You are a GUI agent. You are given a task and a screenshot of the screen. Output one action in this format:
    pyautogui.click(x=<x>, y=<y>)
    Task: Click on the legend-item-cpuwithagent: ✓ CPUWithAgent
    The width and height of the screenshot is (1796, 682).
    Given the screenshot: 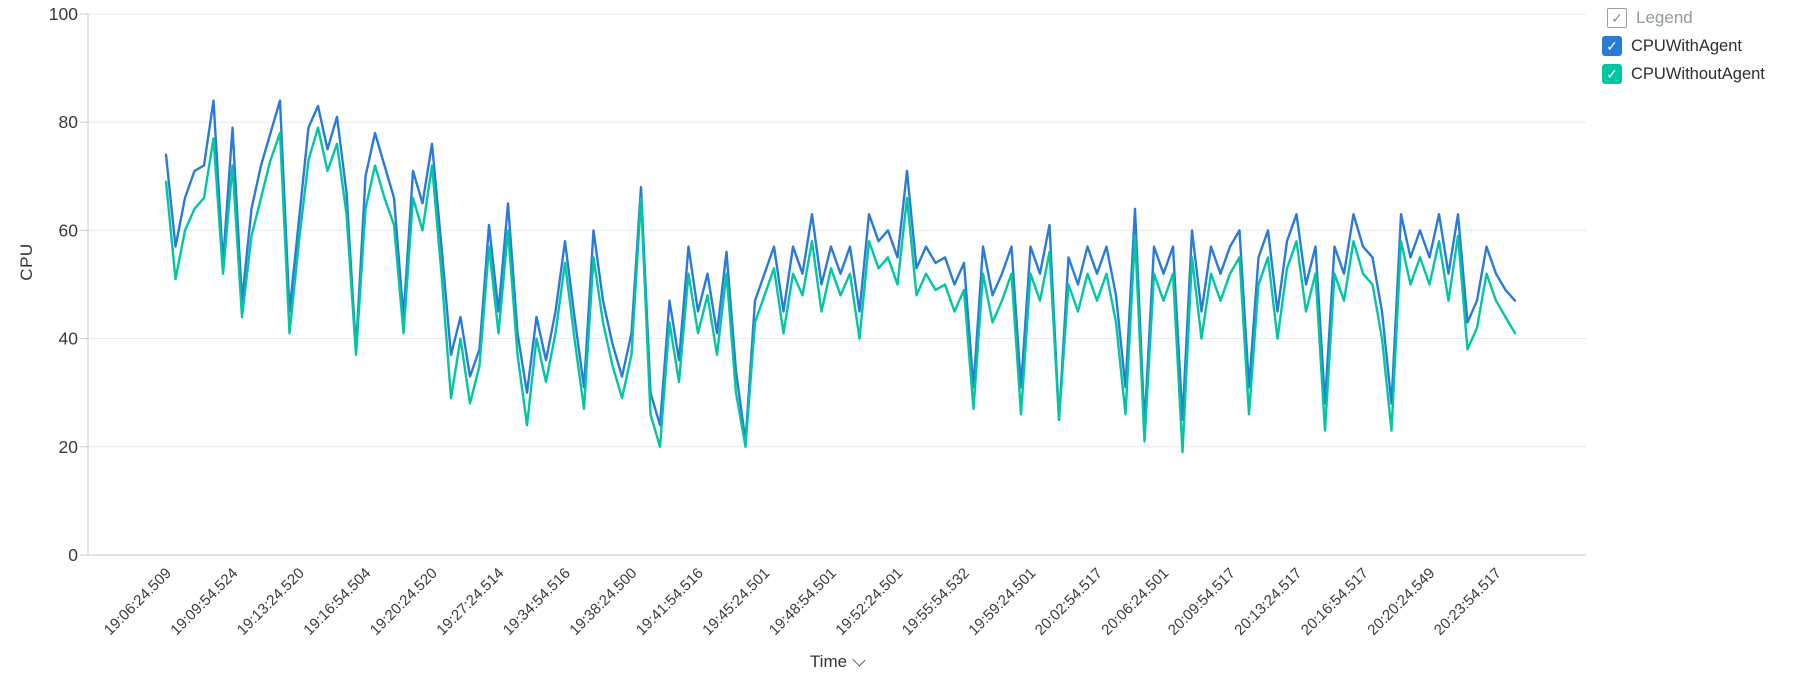 What is the action you would take?
    pyautogui.click(x=1697, y=46)
    